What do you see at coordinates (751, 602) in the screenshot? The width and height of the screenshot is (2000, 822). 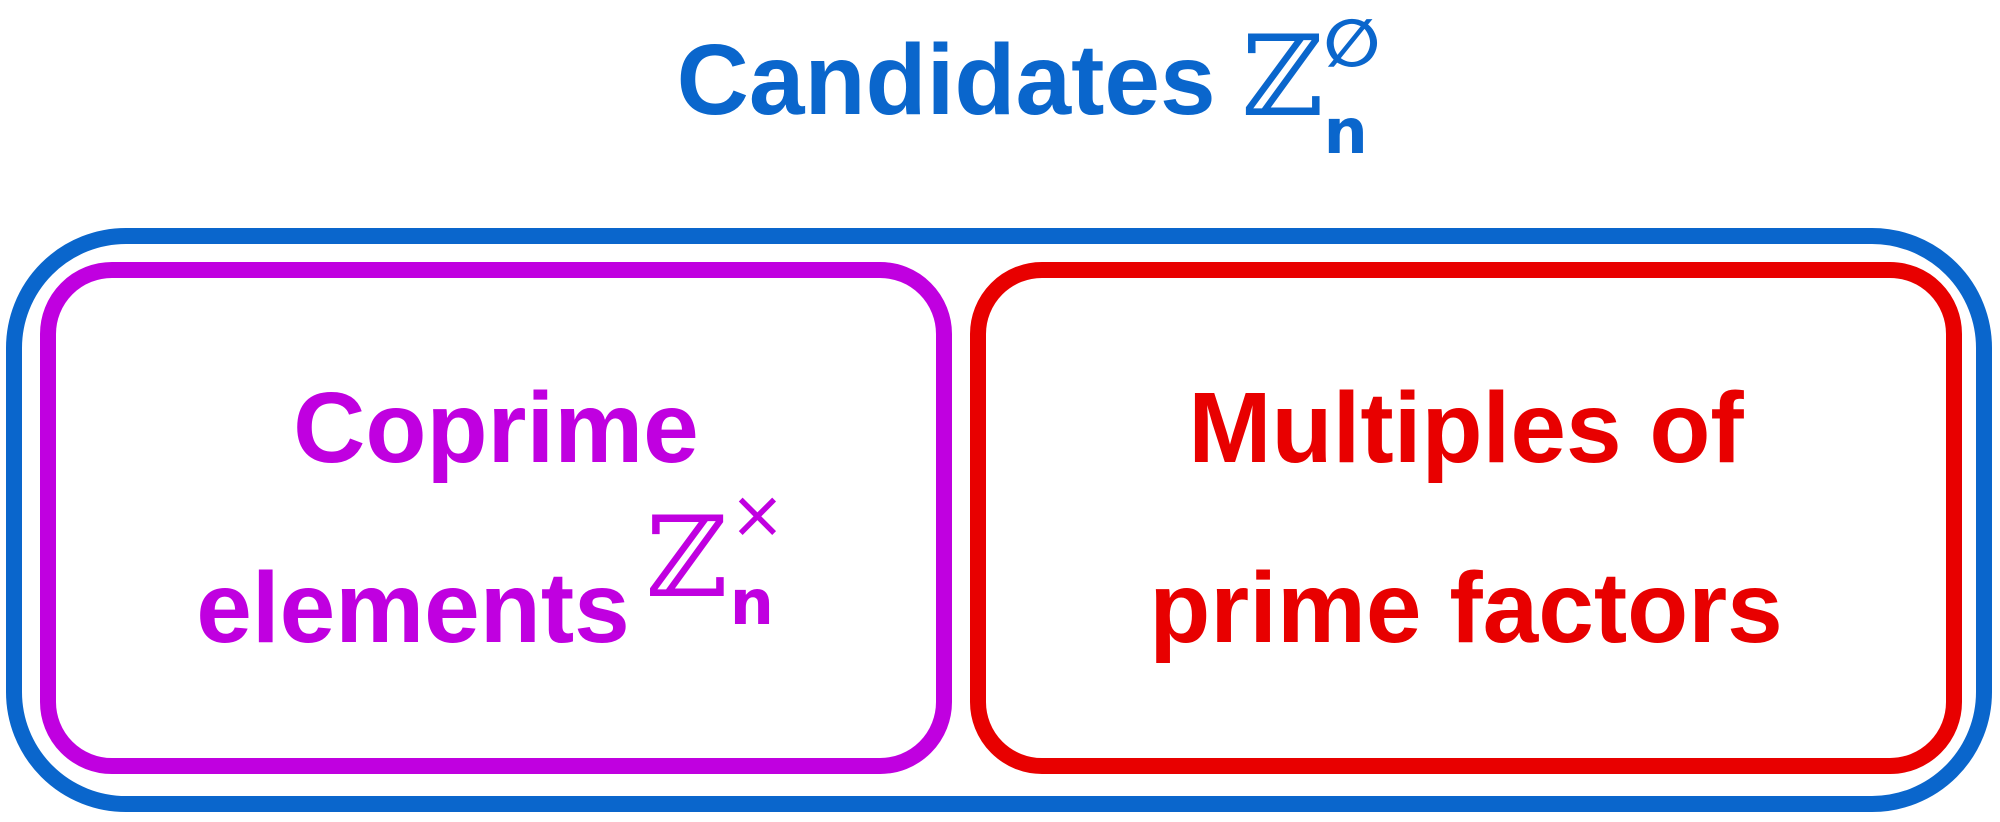 I see `coprime-math-subscript: n` at bounding box center [751, 602].